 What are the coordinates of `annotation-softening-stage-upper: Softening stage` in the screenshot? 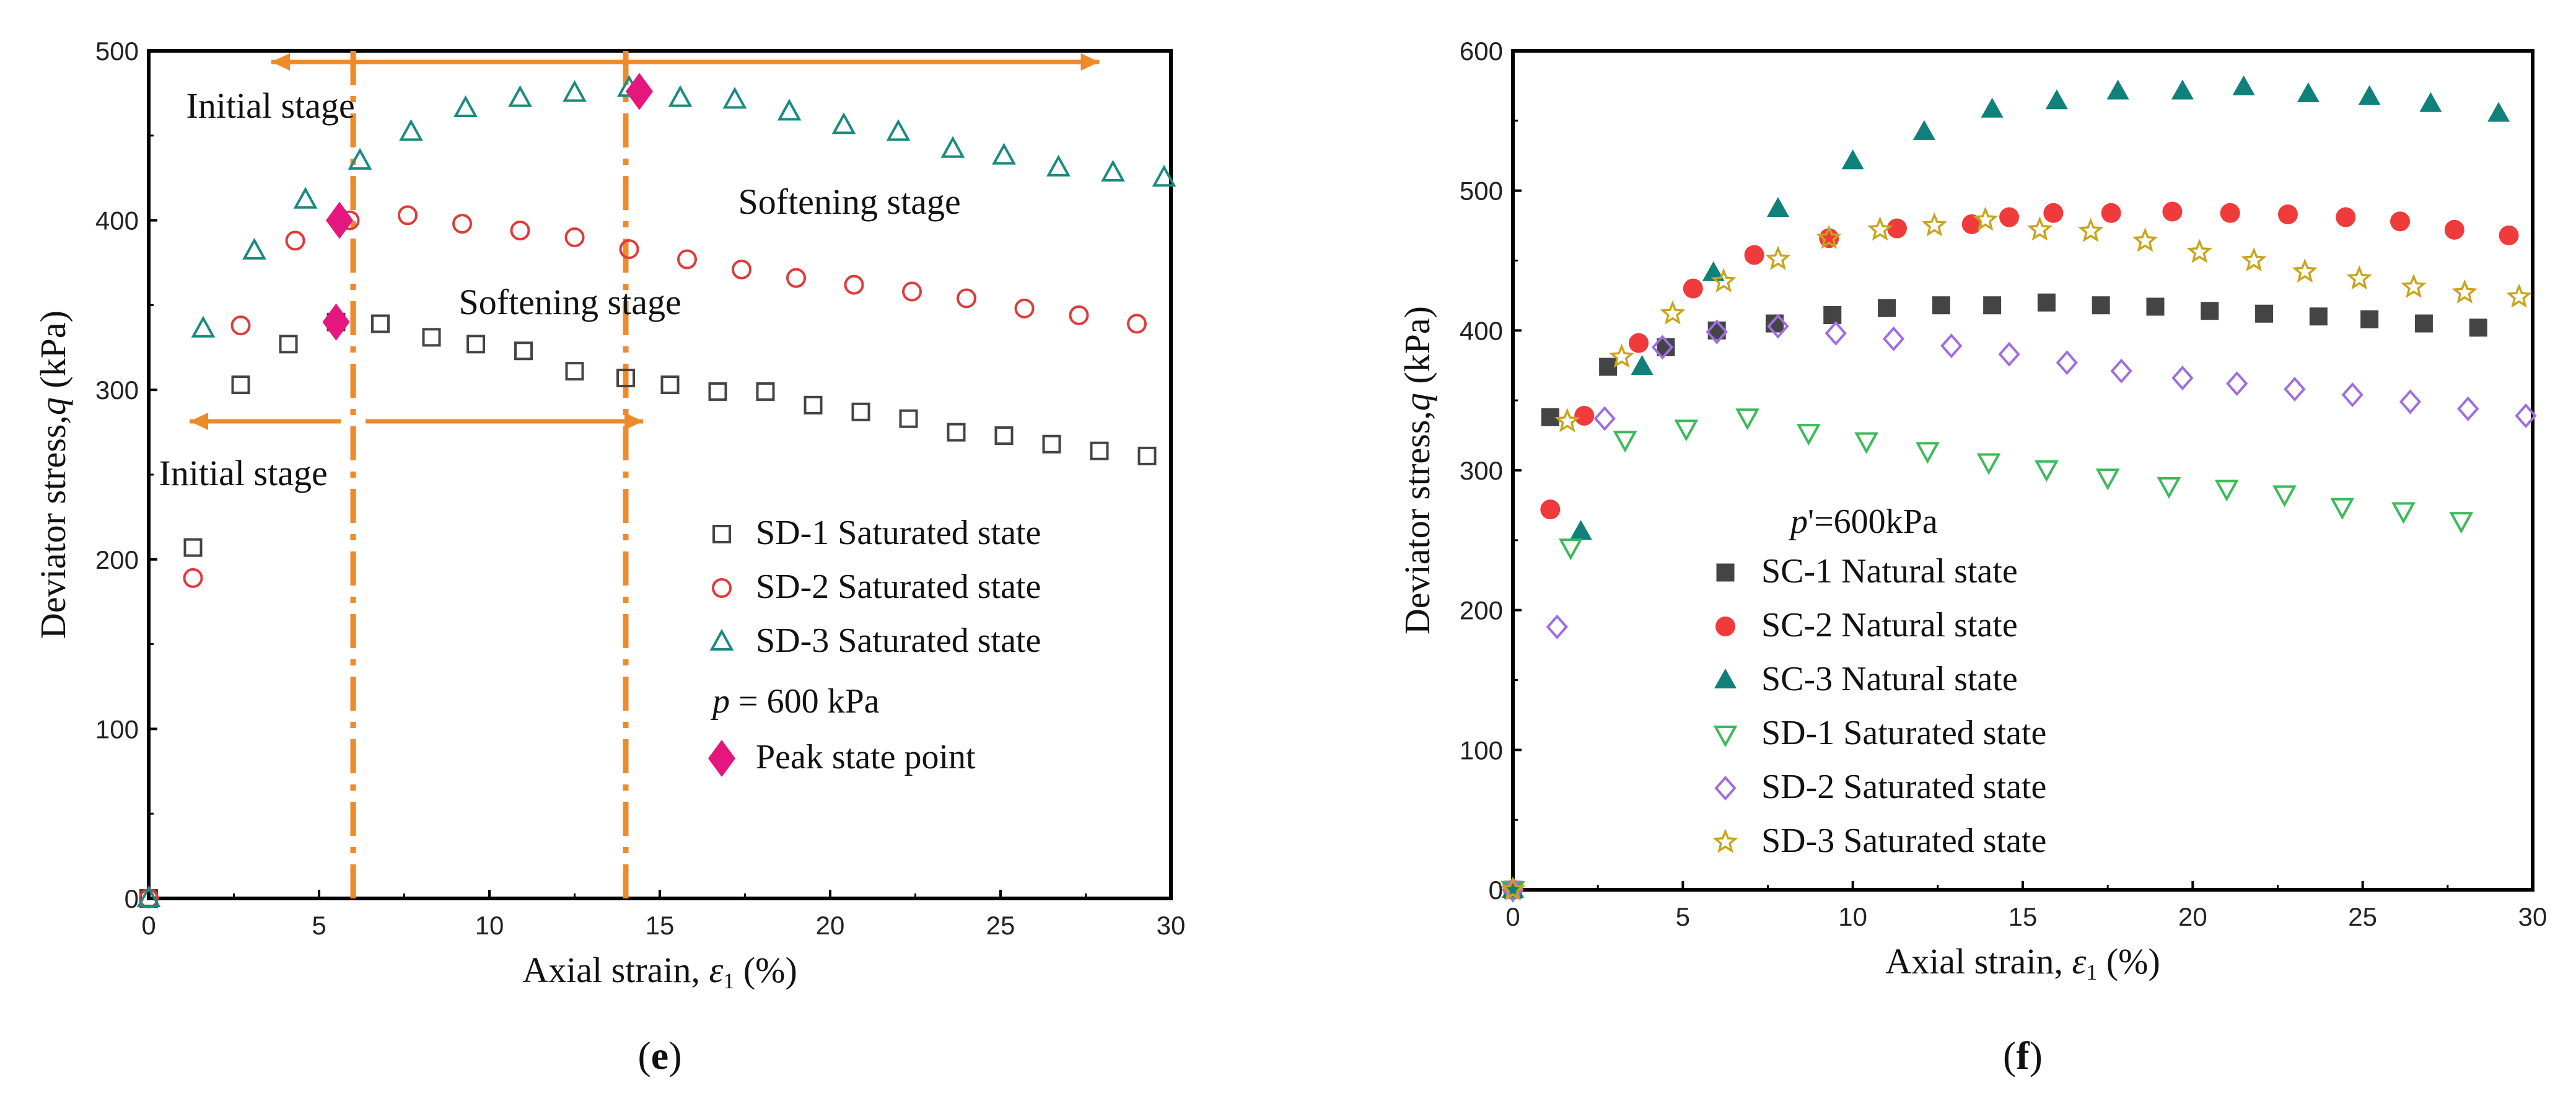 It's located at (849, 202).